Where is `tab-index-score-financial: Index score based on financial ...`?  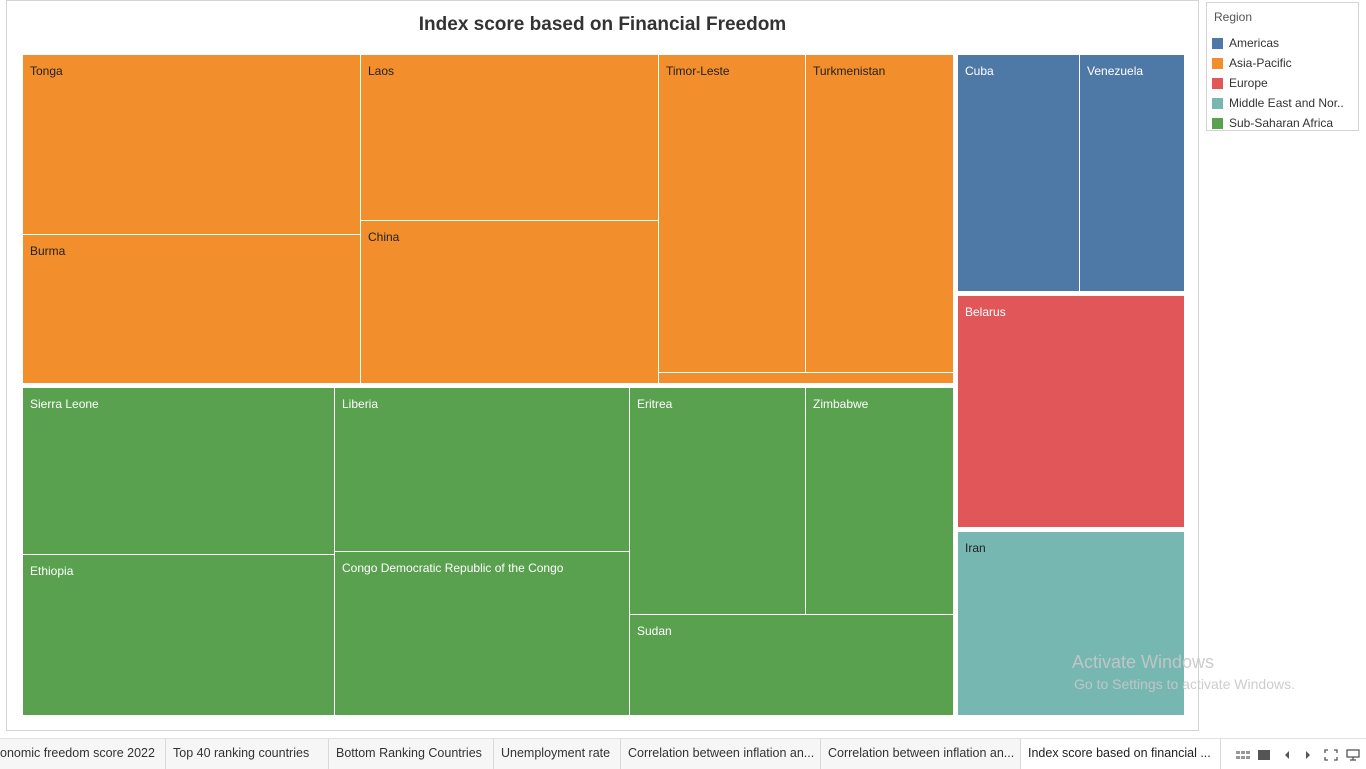 tab-index-score-financial: Index score based on financial ... is located at coordinates (1121, 754).